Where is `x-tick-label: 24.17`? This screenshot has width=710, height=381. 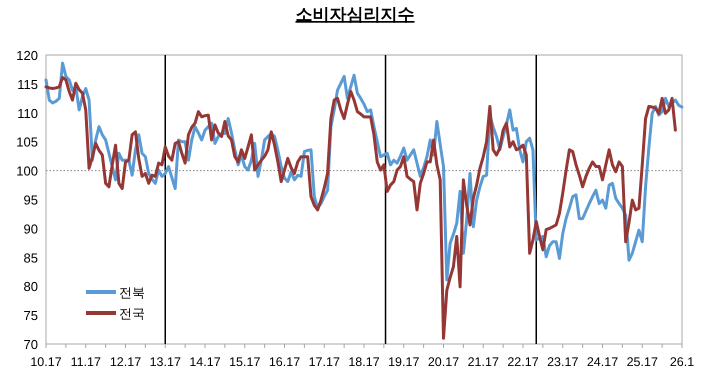 x-tick-label: 24.17 is located at coordinates (602, 362).